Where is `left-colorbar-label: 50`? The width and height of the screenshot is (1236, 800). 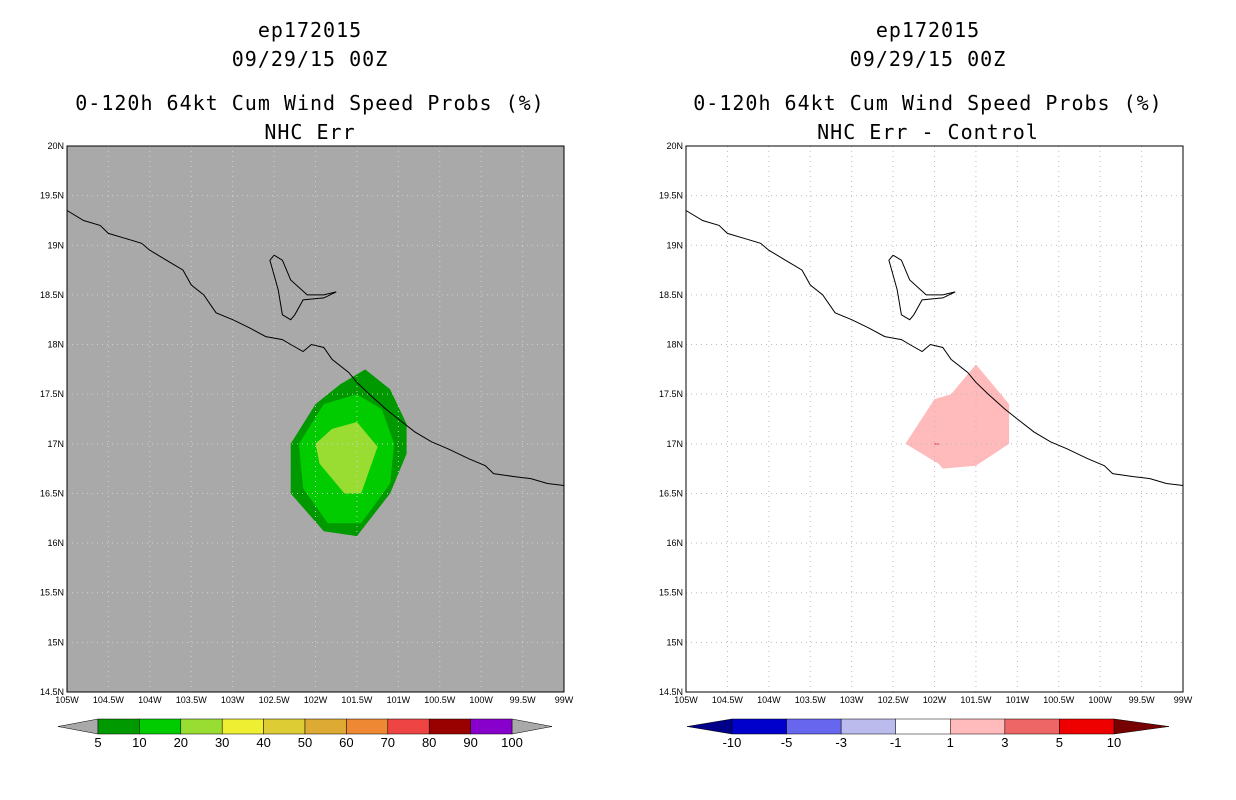 left-colorbar-label: 50 is located at coordinates (305, 742).